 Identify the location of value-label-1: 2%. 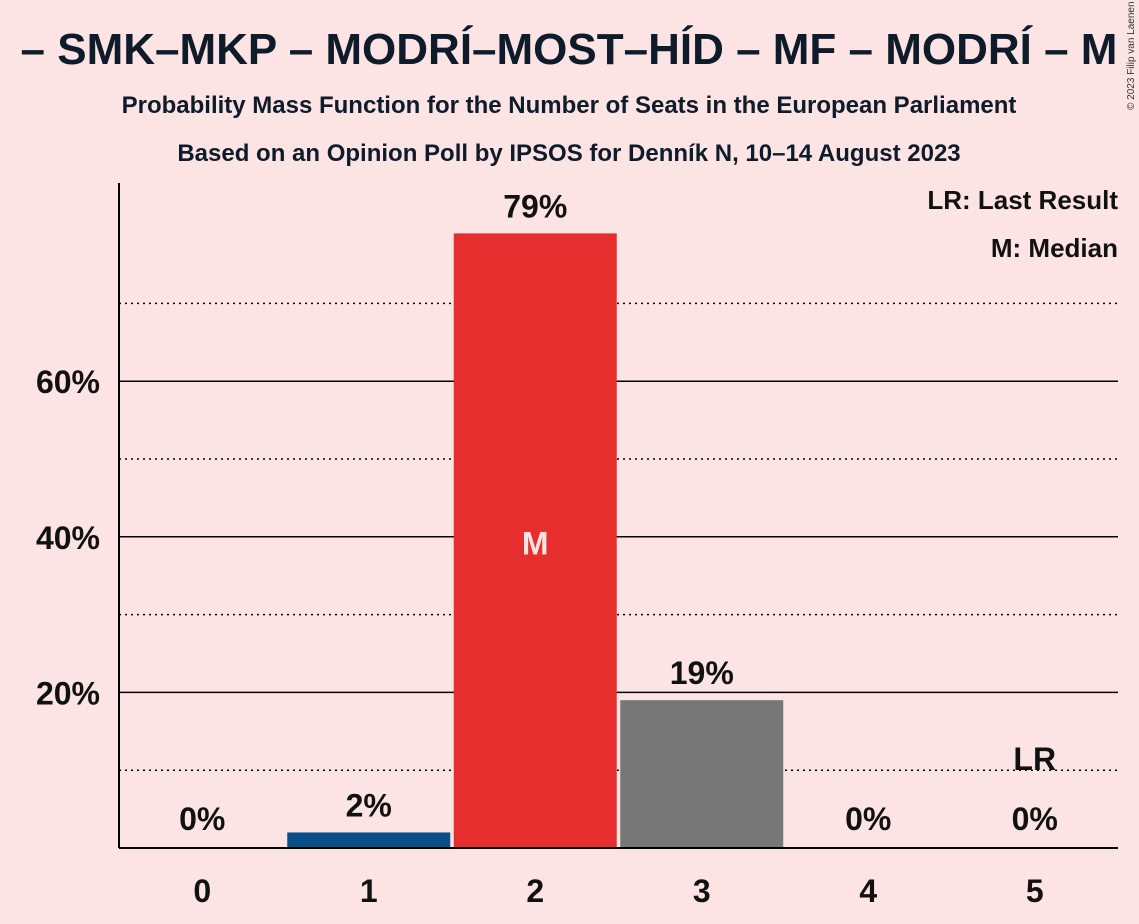
(369, 805).